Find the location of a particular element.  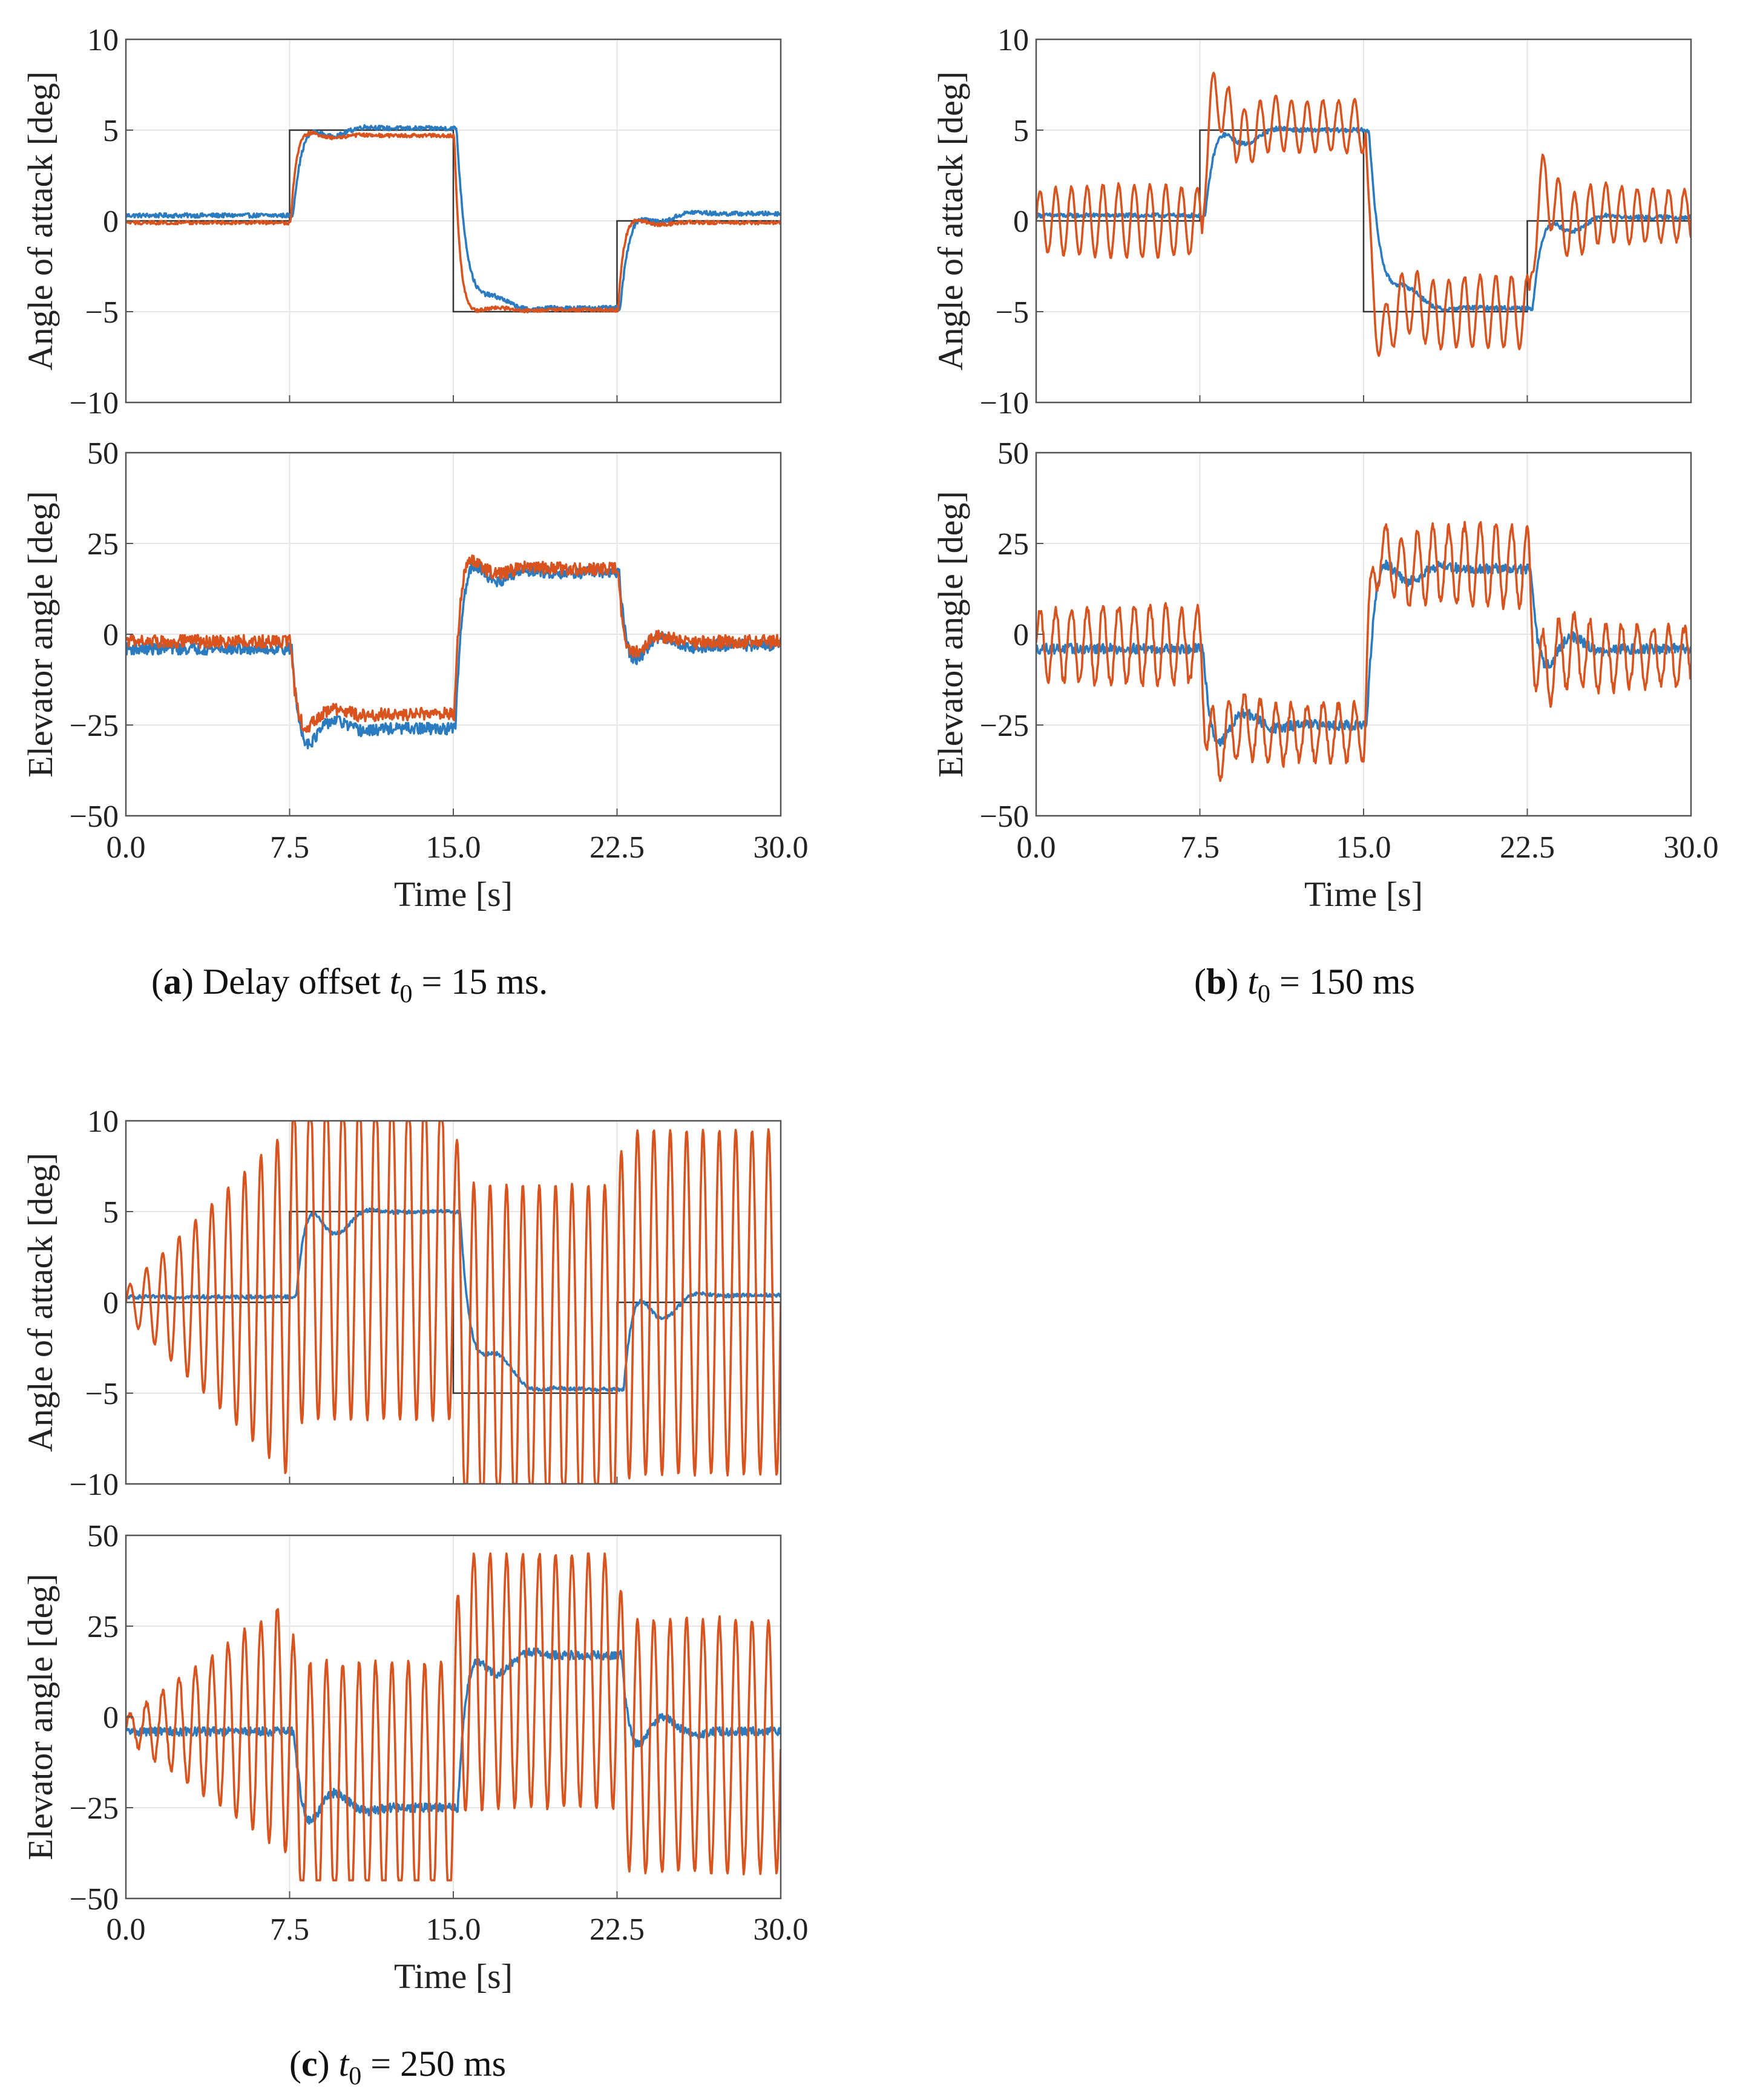

subfigure-caption: (b) t0 = 150 ms is located at coordinates (1305, 985).